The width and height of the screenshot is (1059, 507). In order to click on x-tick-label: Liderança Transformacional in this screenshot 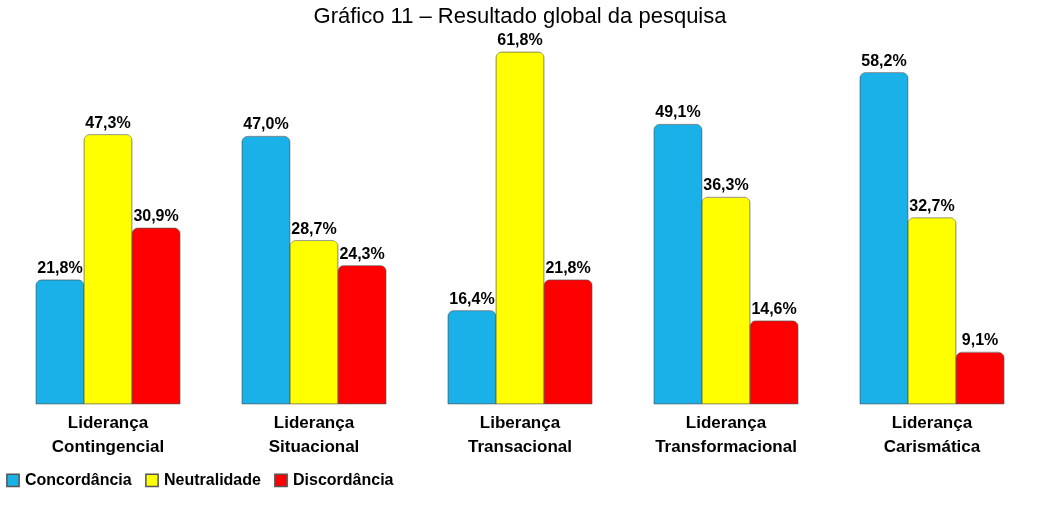, I will do `click(726, 434)`.